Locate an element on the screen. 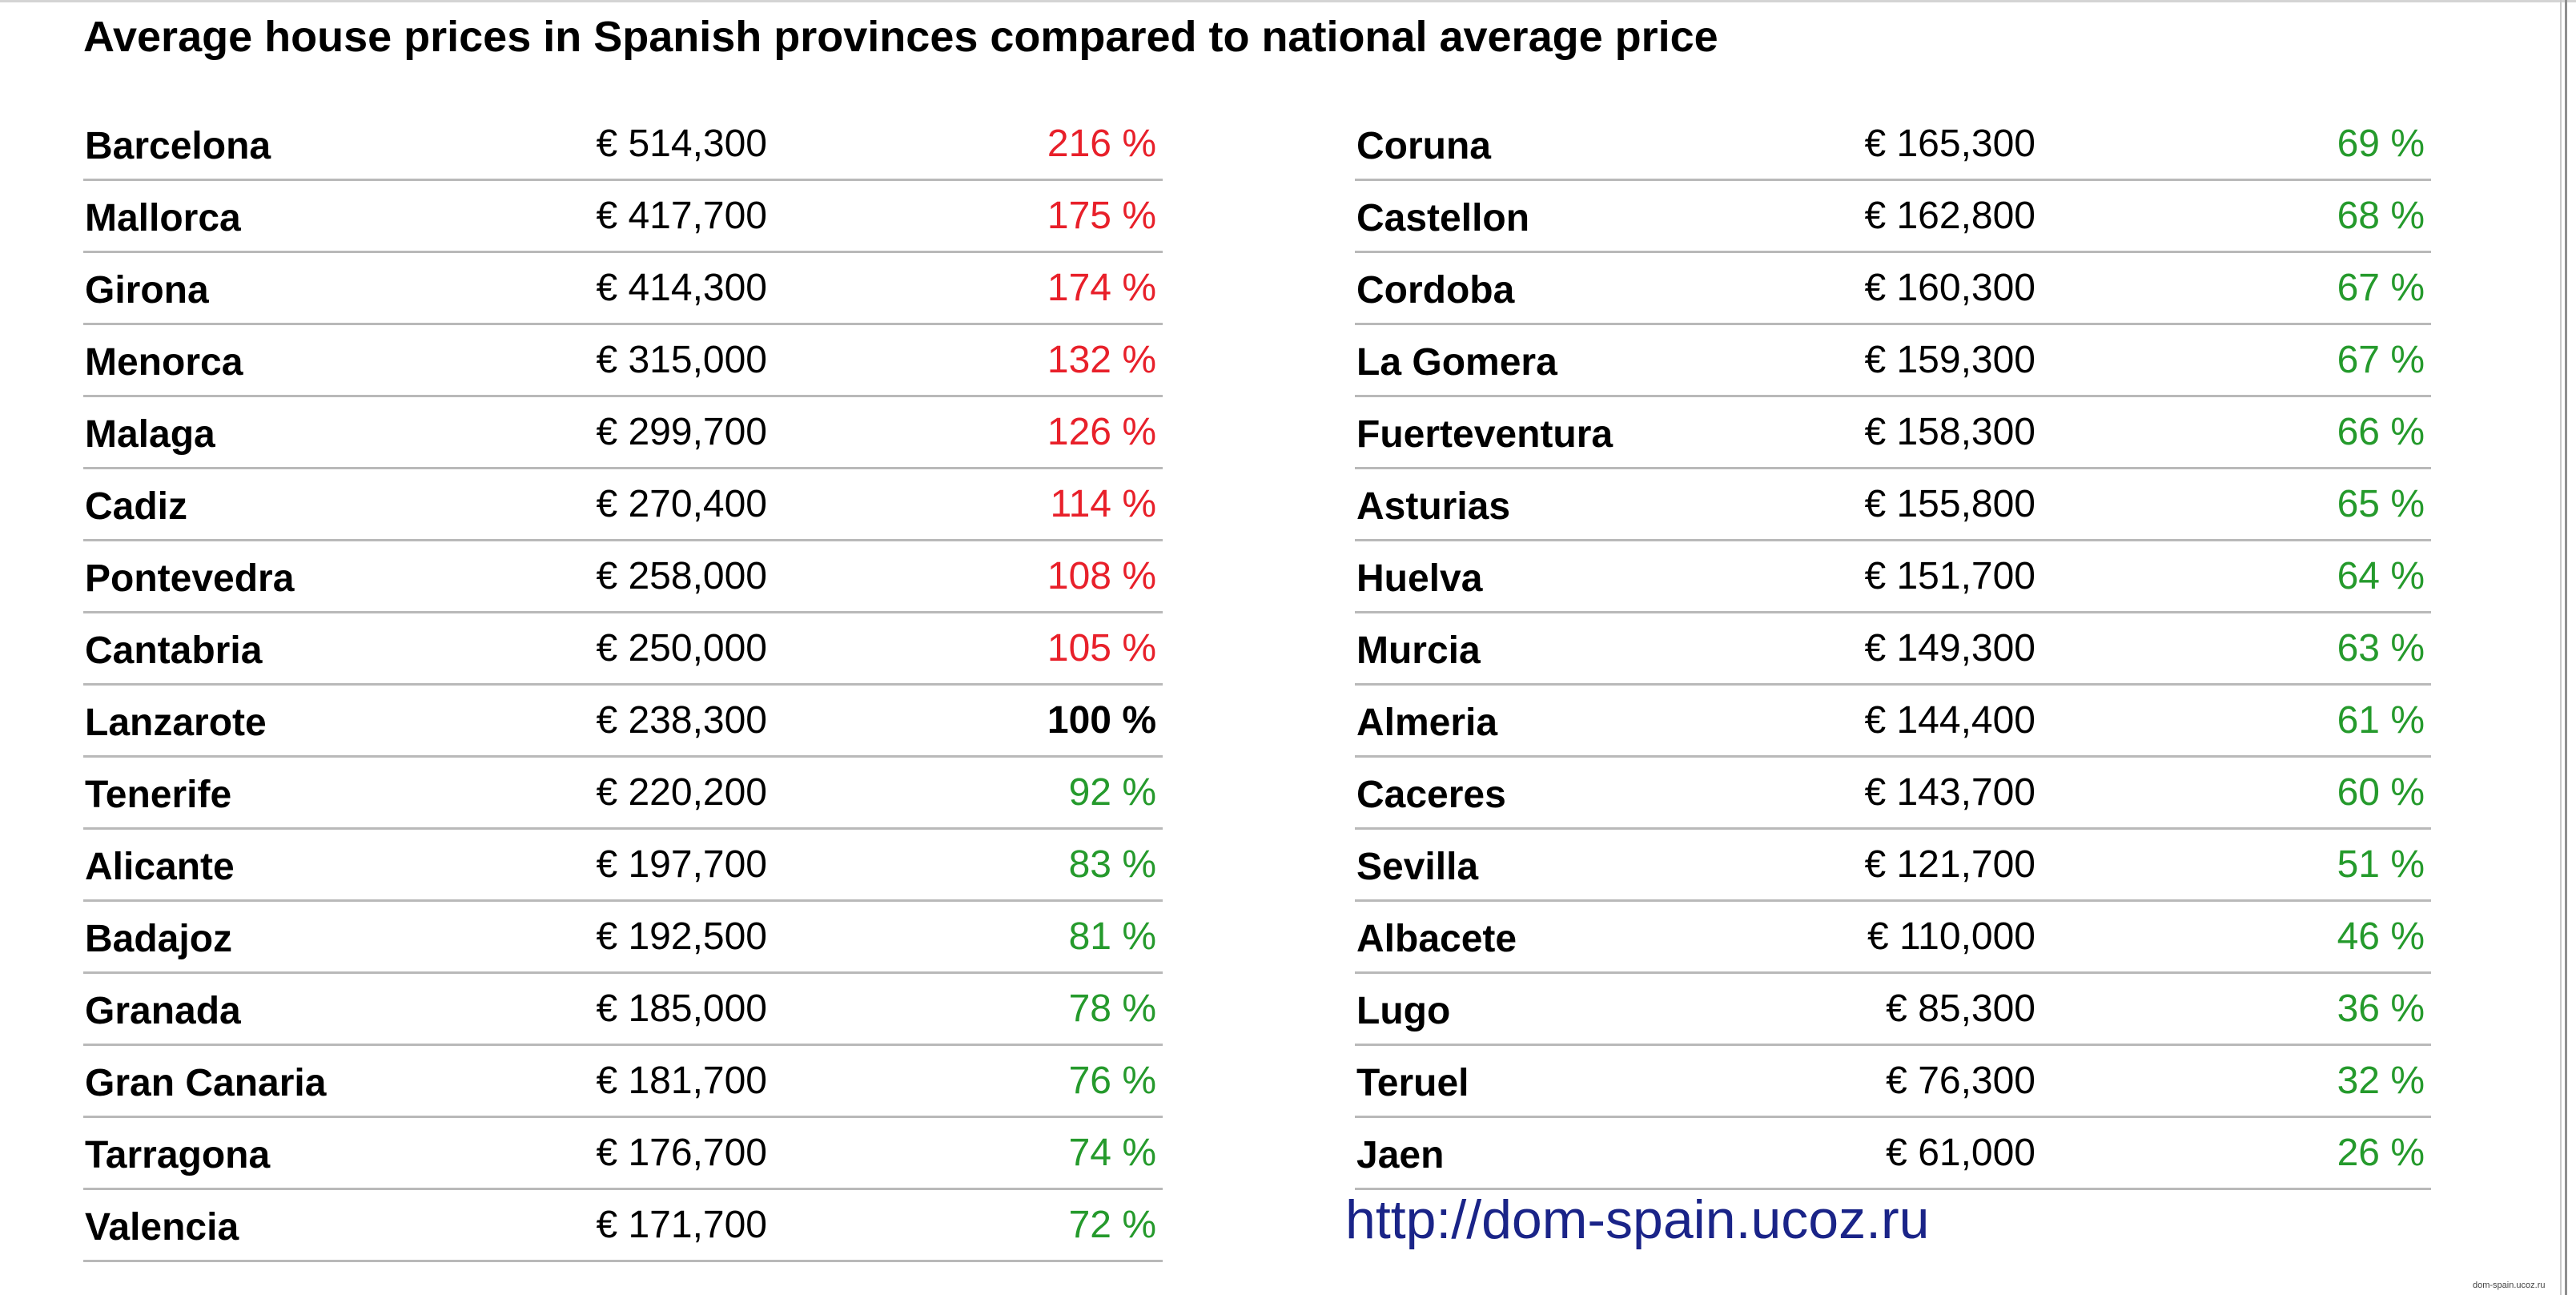 This screenshot has width=2576, height=1295. table-row: Valencia € 171,700 72 % is located at coordinates (623, 1226).